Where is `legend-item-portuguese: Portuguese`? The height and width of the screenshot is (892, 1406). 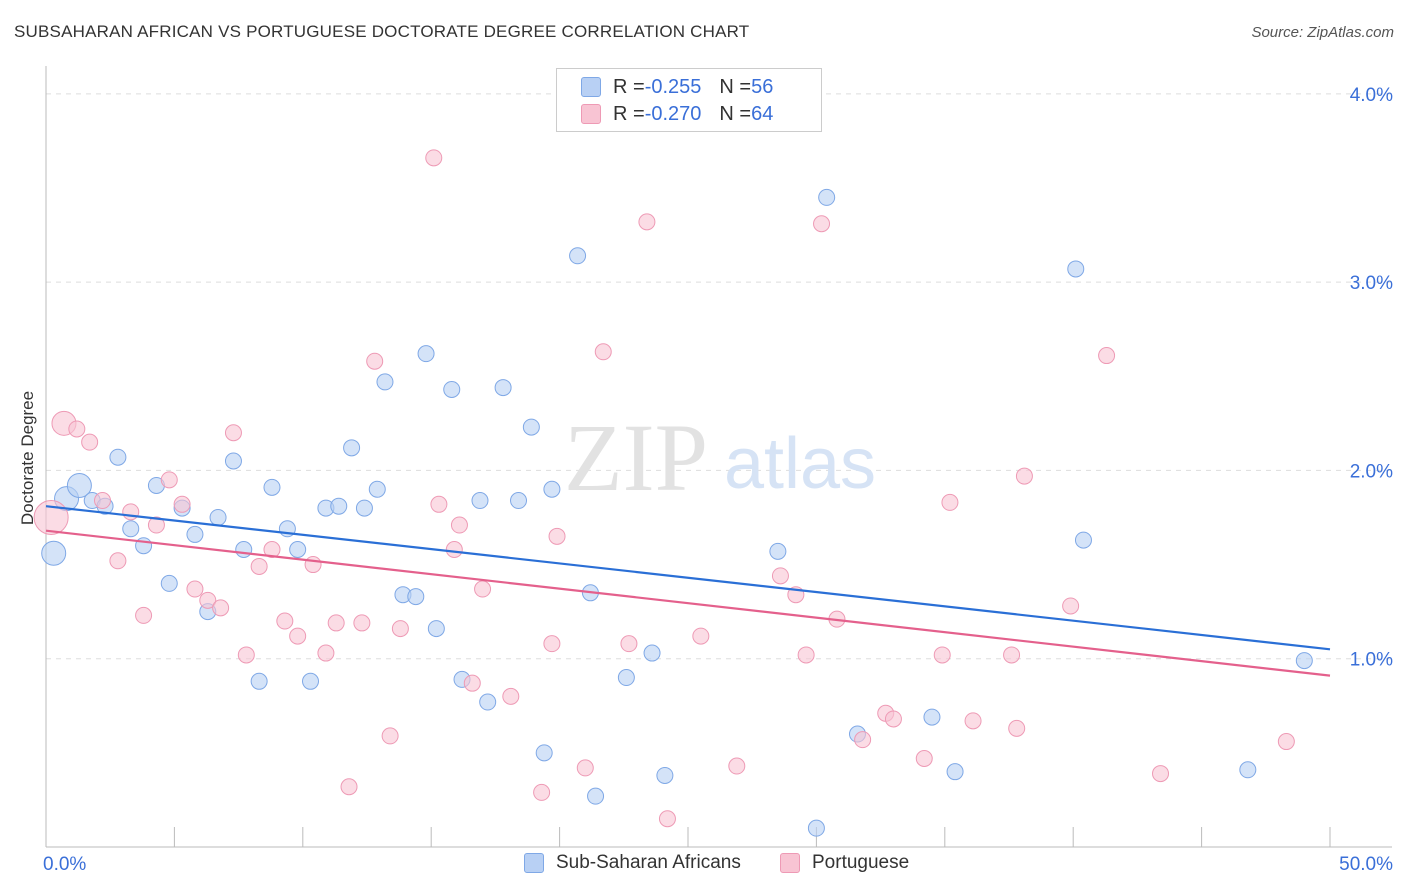
legend-item-portuguese: Portuguese is located at coordinates (844, 863).